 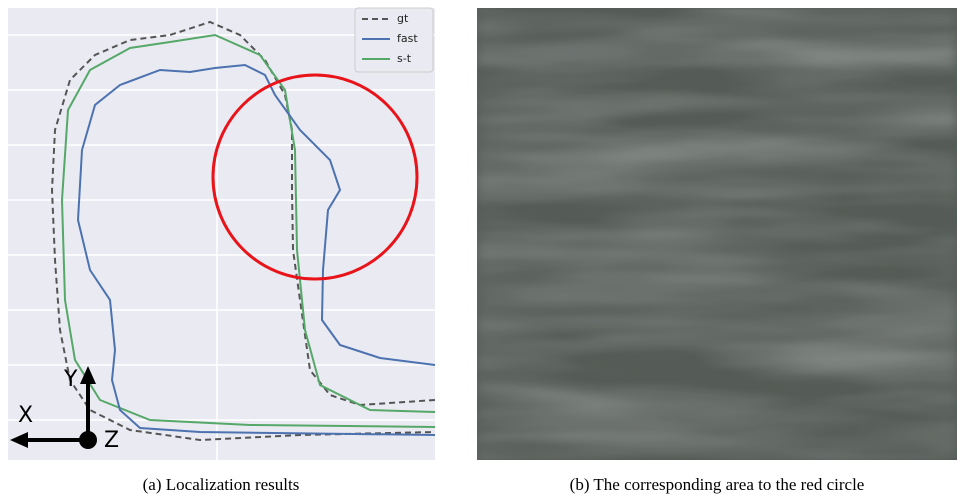 I want to click on legend-label: fast, so click(x=407, y=38).